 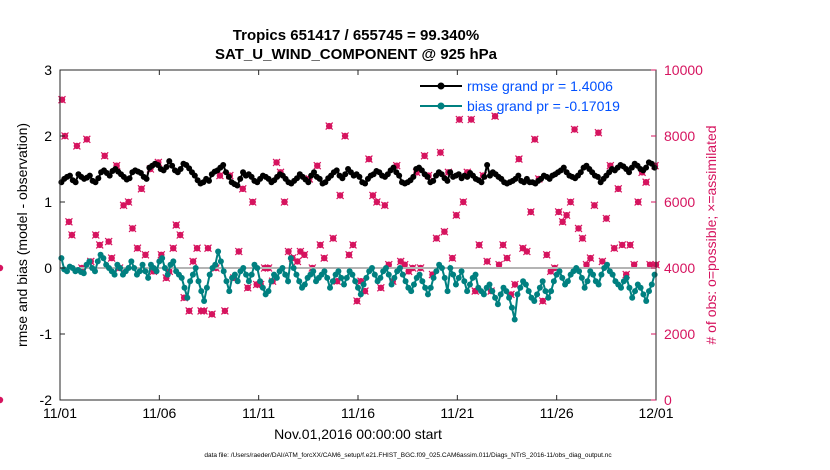 I want to click on legend-rmse-label: rmse grand pr = 1.4006, so click(x=540, y=86).